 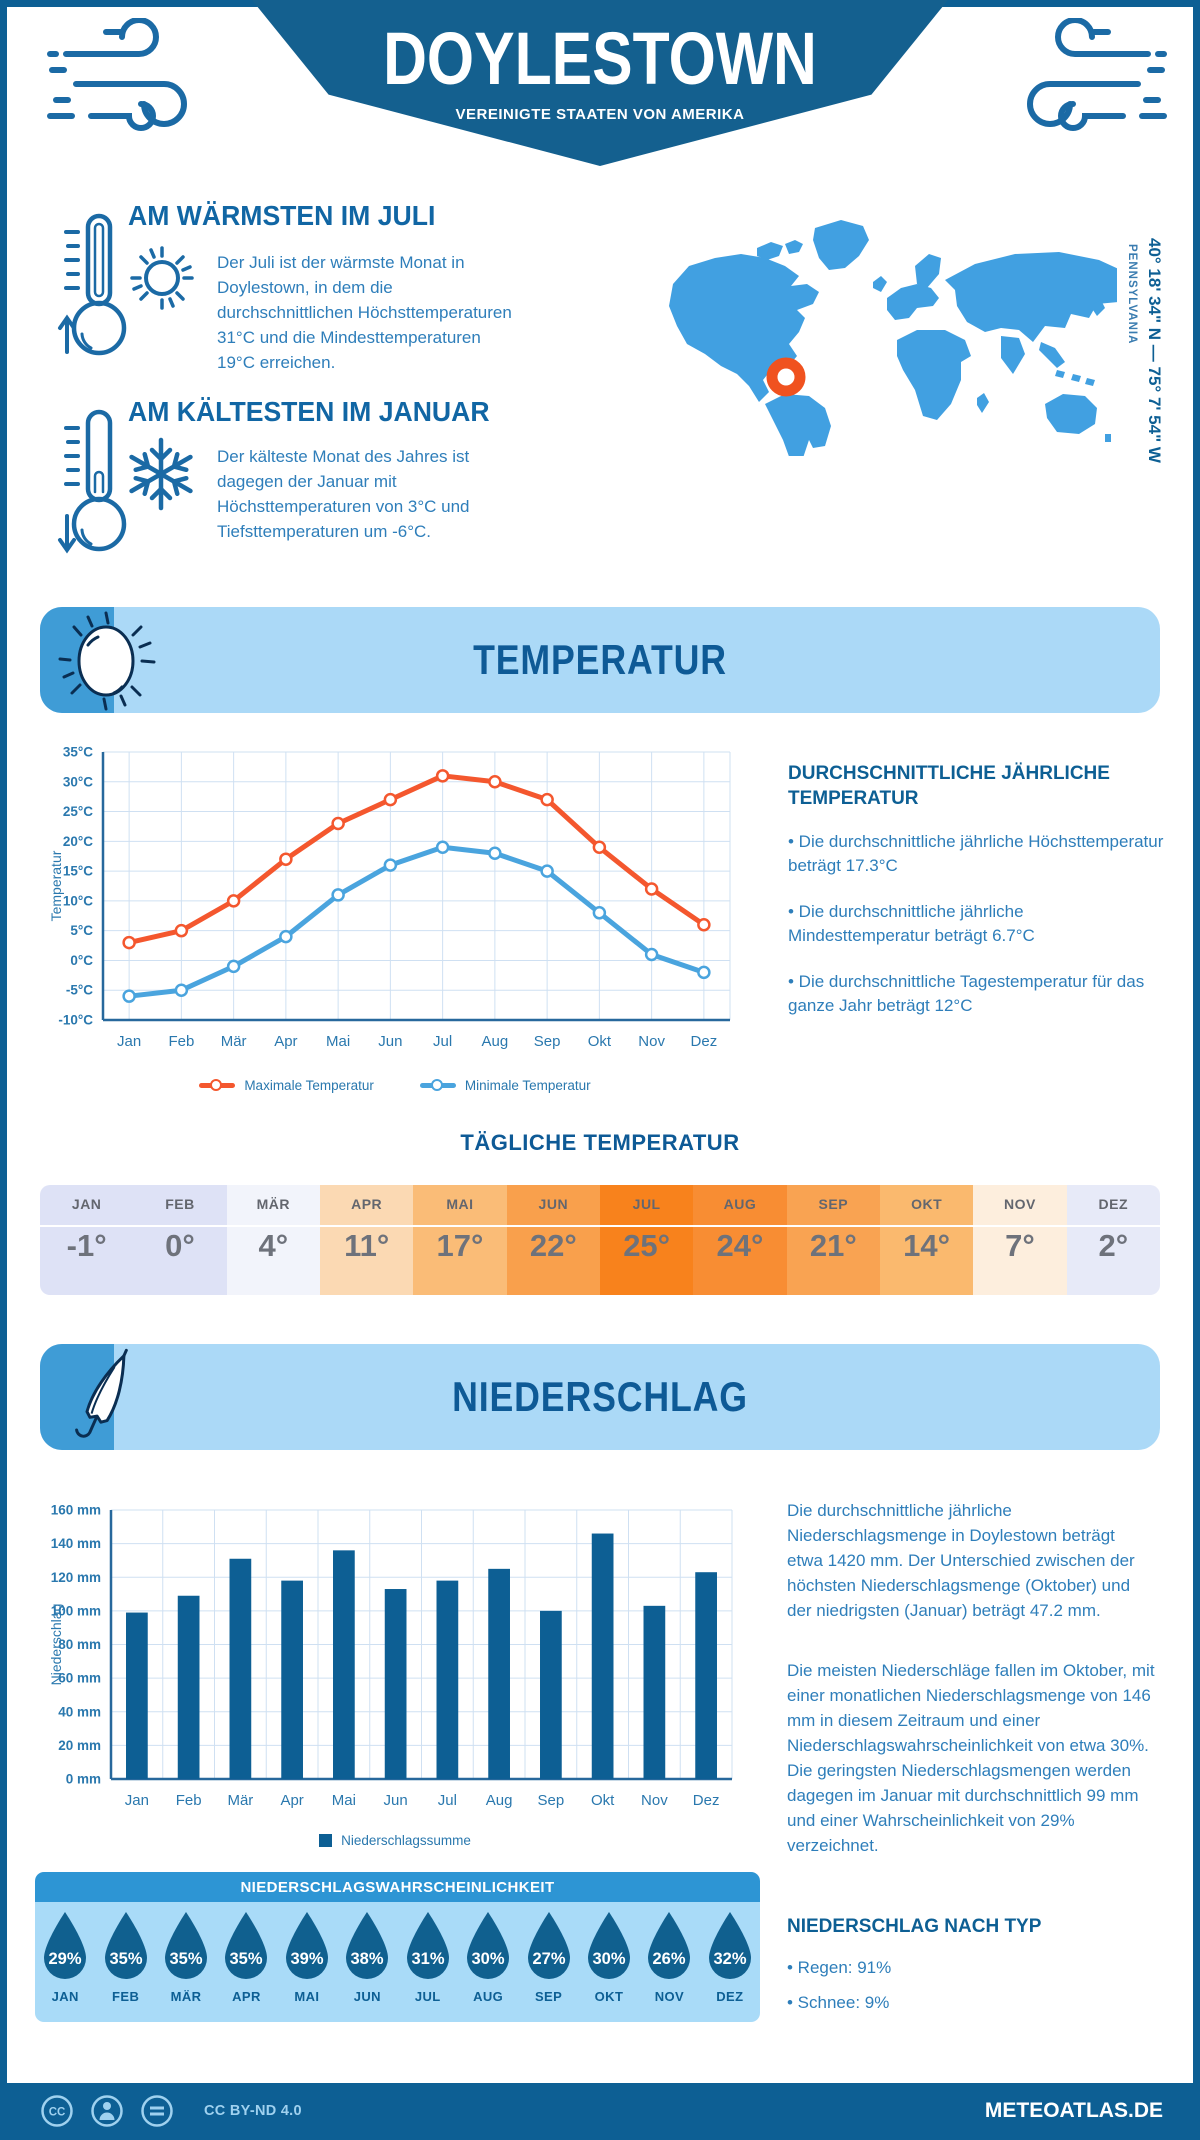 What do you see at coordinates (1132, 294) in the screenshot?
I see `region-label: PENNSYLVANIA` at bounding box center [1132, 294].